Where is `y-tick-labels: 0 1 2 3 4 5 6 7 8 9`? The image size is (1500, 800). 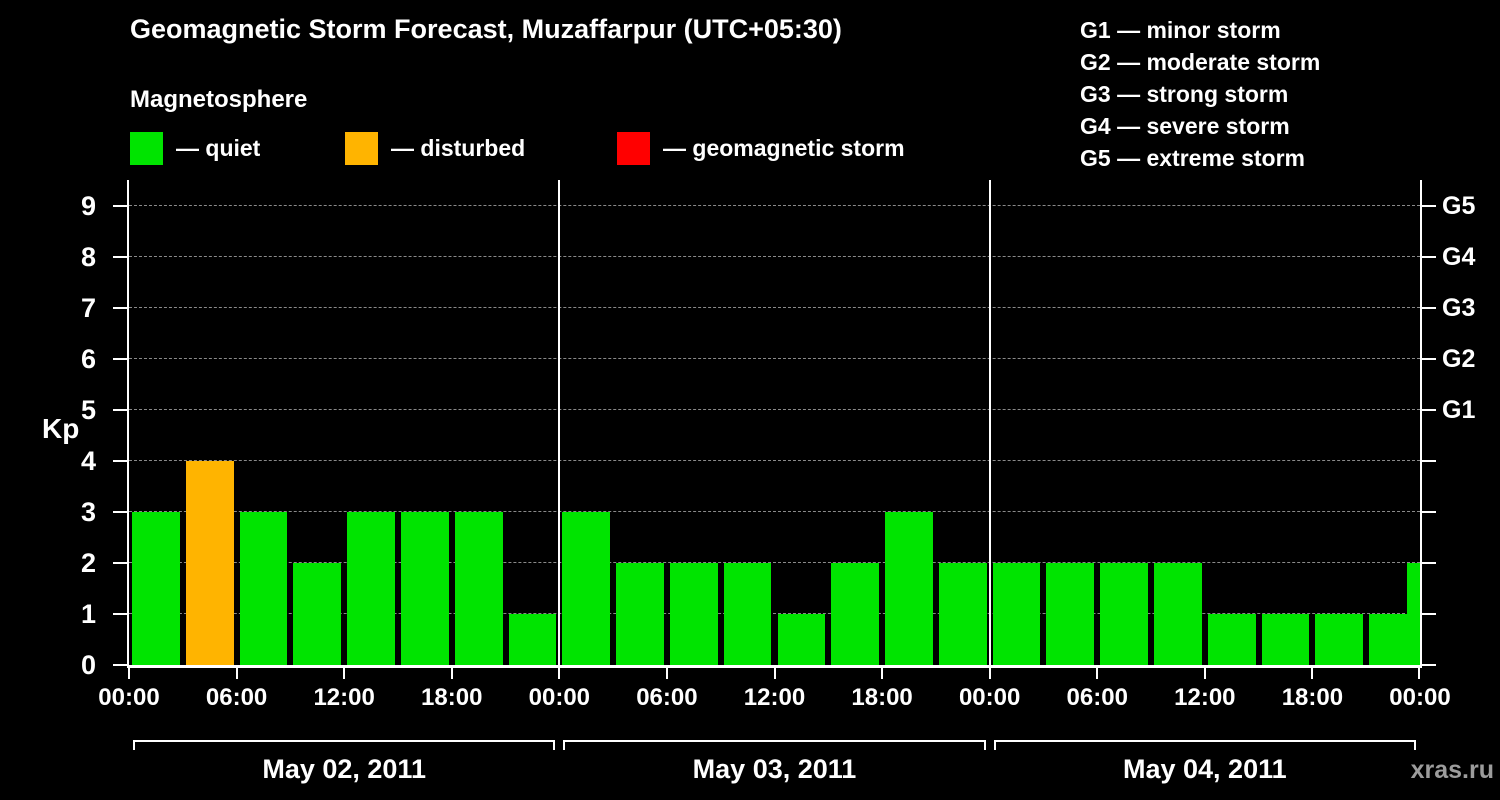
y-tick-labels: 0 1 2 3 4 5 6 7 8 9 is located at coordinates (55, 430).